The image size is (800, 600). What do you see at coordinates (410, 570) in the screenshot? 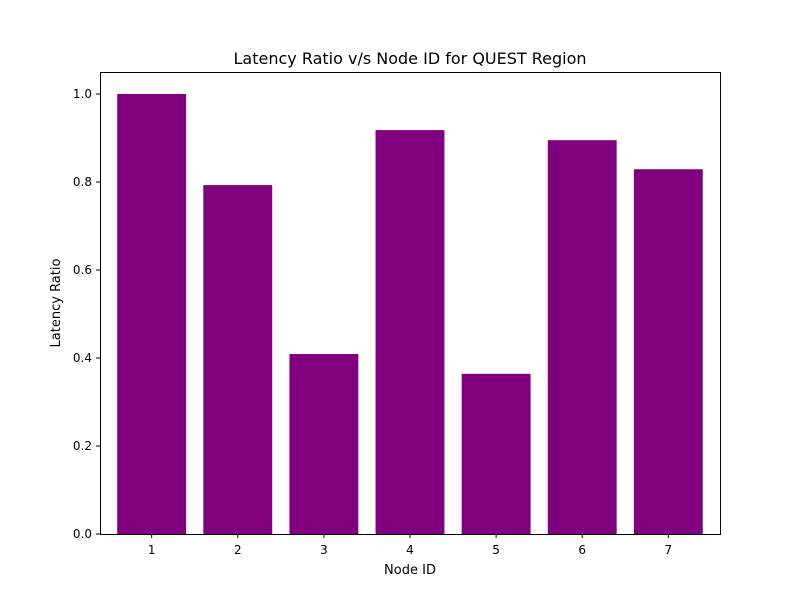
I see `x-axis-label: Node ID` at bounding box center [410, 570].